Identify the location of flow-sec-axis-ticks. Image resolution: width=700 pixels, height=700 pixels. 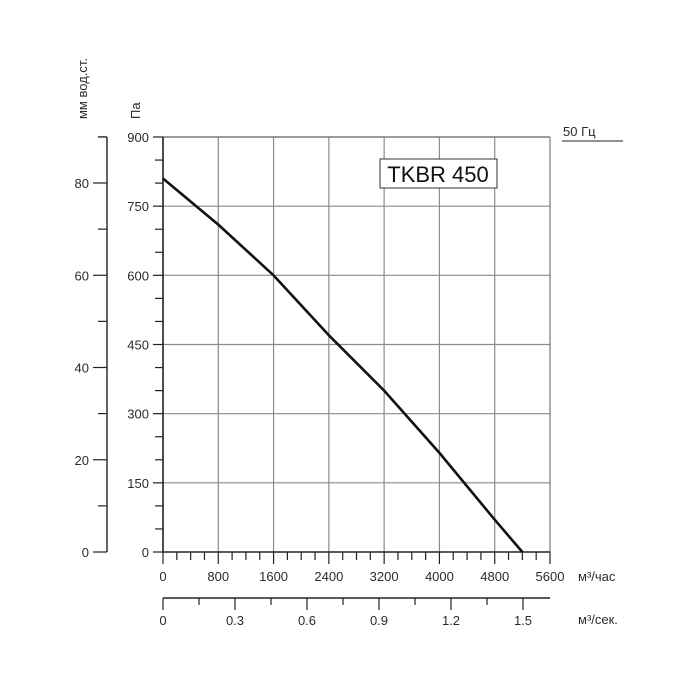
(343, 604).